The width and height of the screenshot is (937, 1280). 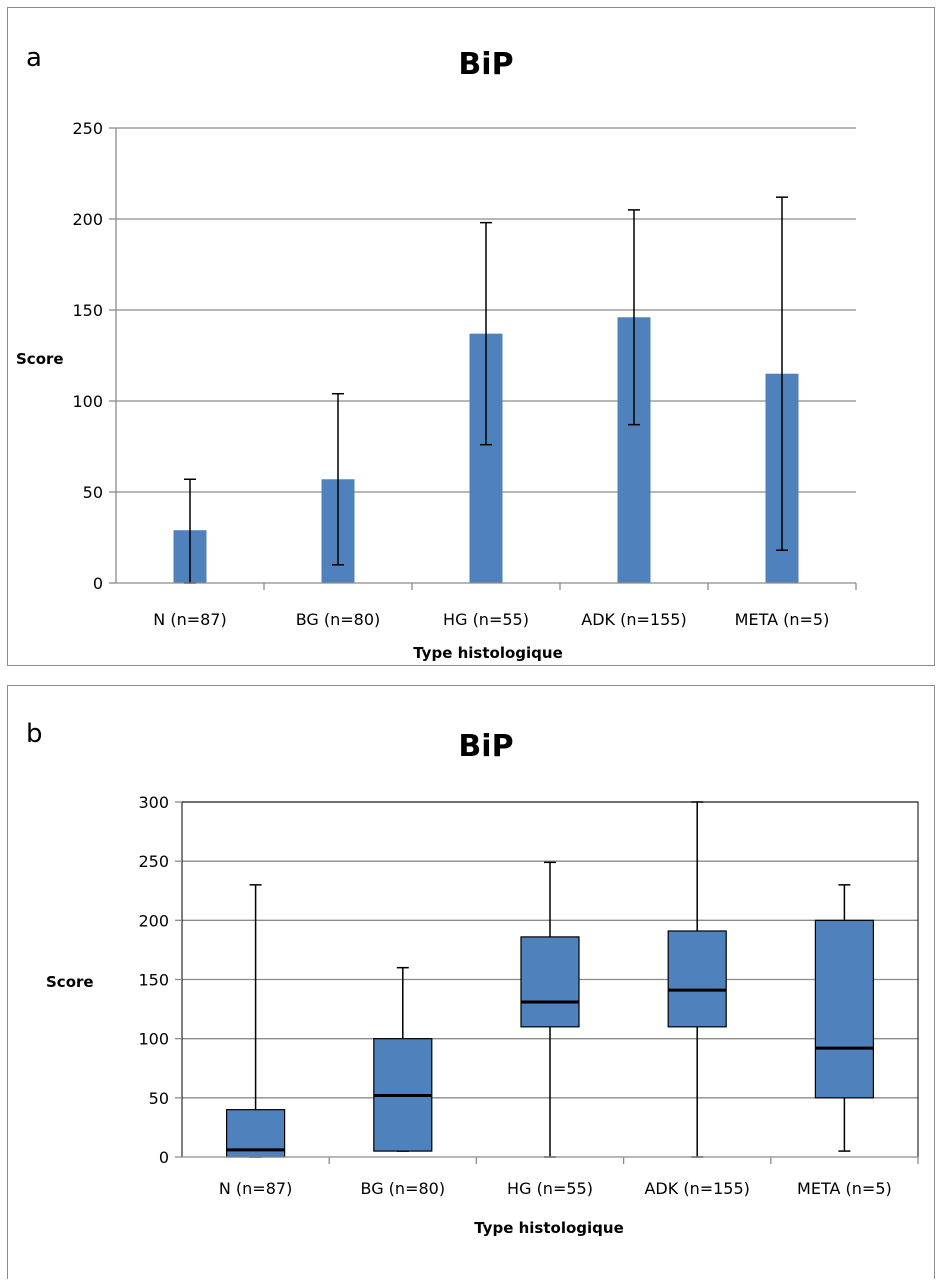 What do you see at coordinates (34, 58) in the screenshot?
I see `panel-label: a` at bounding box center [34, 58].